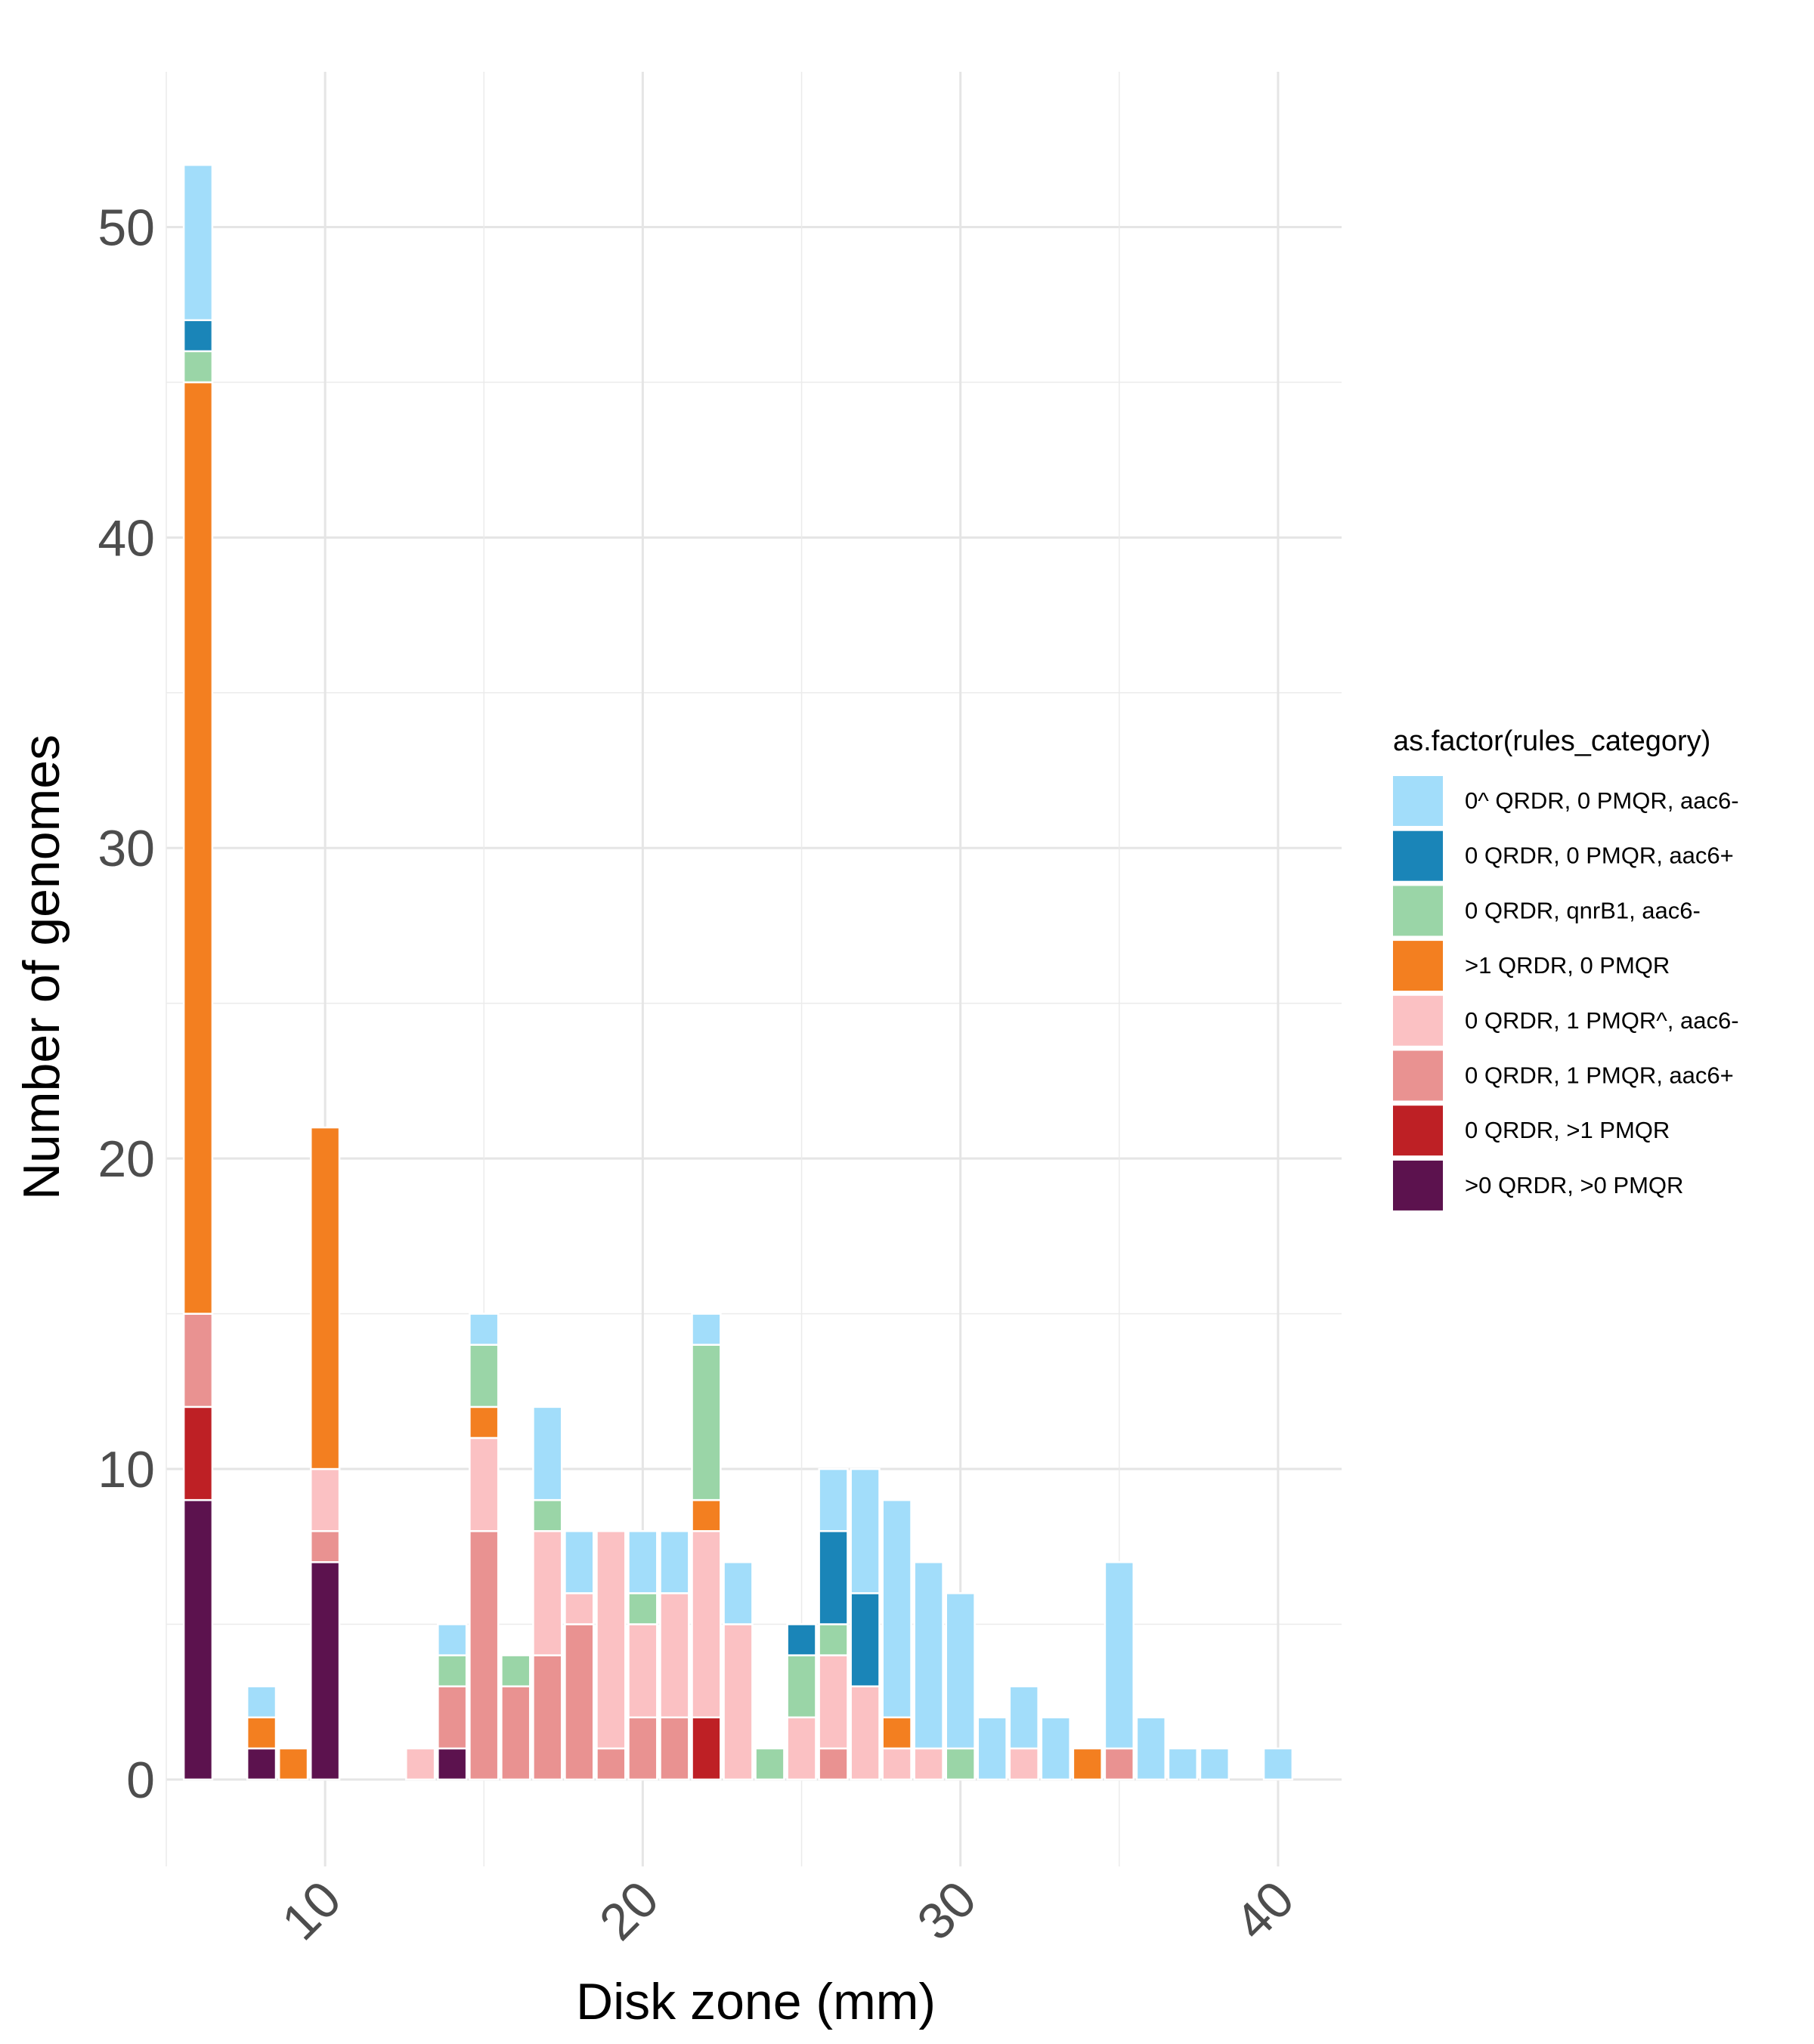  What do you see at coordinates (1574, 1185) in the screenshot?
I see `legend-label: >0 QRDR, >0 PMQR` at bounding box center [1574, 1185].